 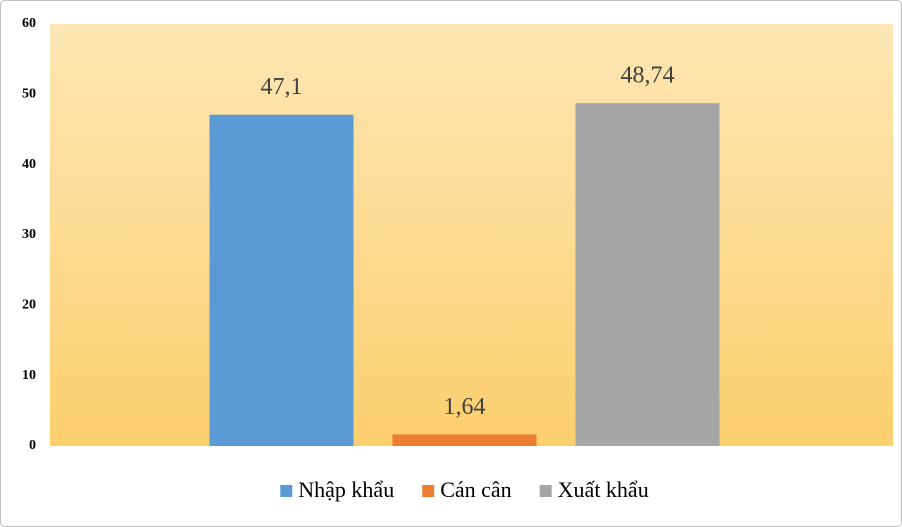 I want to click on legend-label: Cán cân, so click(x=475, y=489).